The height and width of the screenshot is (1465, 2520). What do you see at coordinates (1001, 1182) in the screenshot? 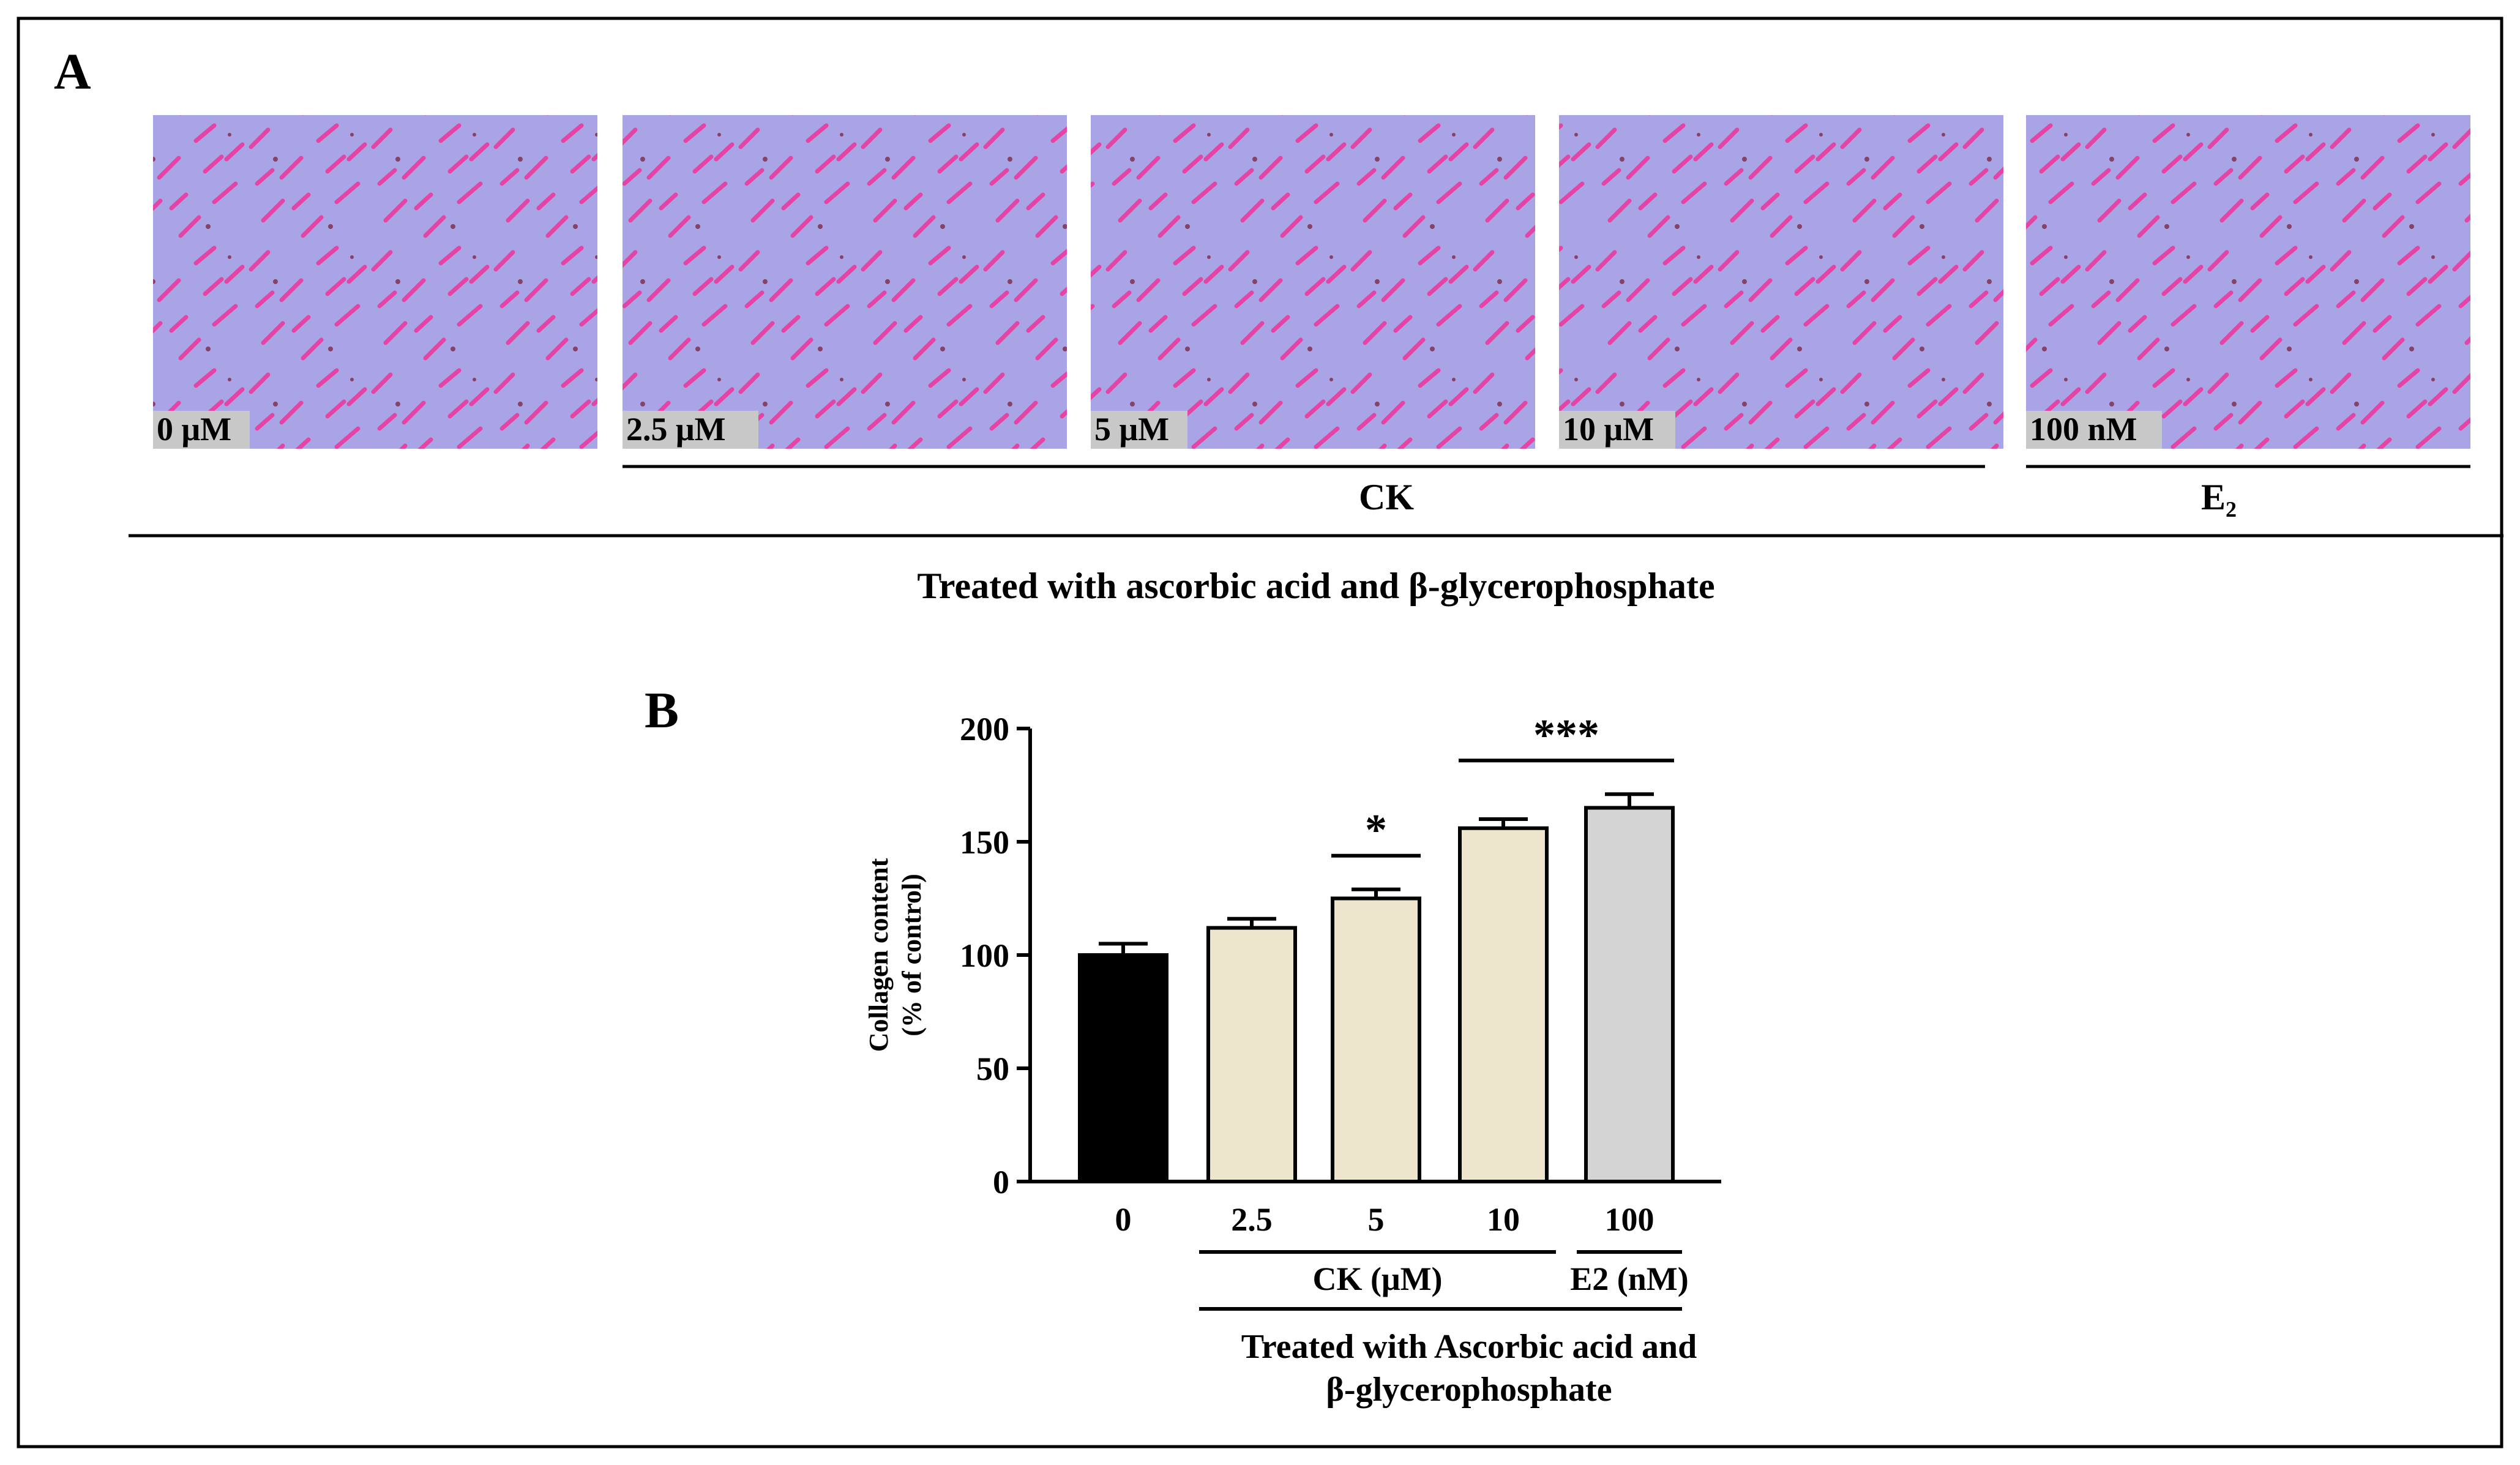
I see `y-tick-label: 0` at bounding box center [1001, 1182].